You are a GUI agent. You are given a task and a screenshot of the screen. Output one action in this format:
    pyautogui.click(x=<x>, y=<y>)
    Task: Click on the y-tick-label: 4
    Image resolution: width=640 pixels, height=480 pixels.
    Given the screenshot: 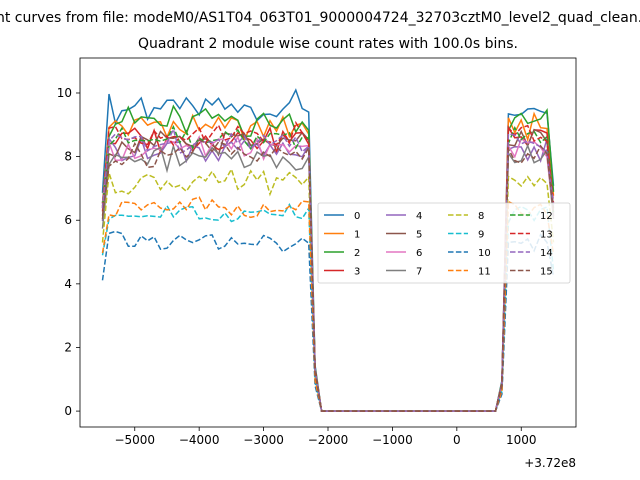 What is the action you would take?
    pyautogui.click(x=68, y=284)
    